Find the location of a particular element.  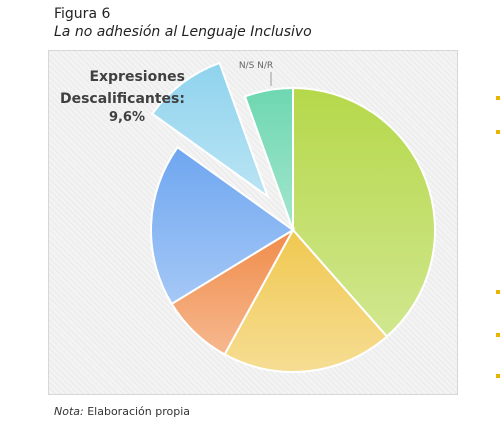

note-text: Elaboración propia is located at coordinates (137, 411).